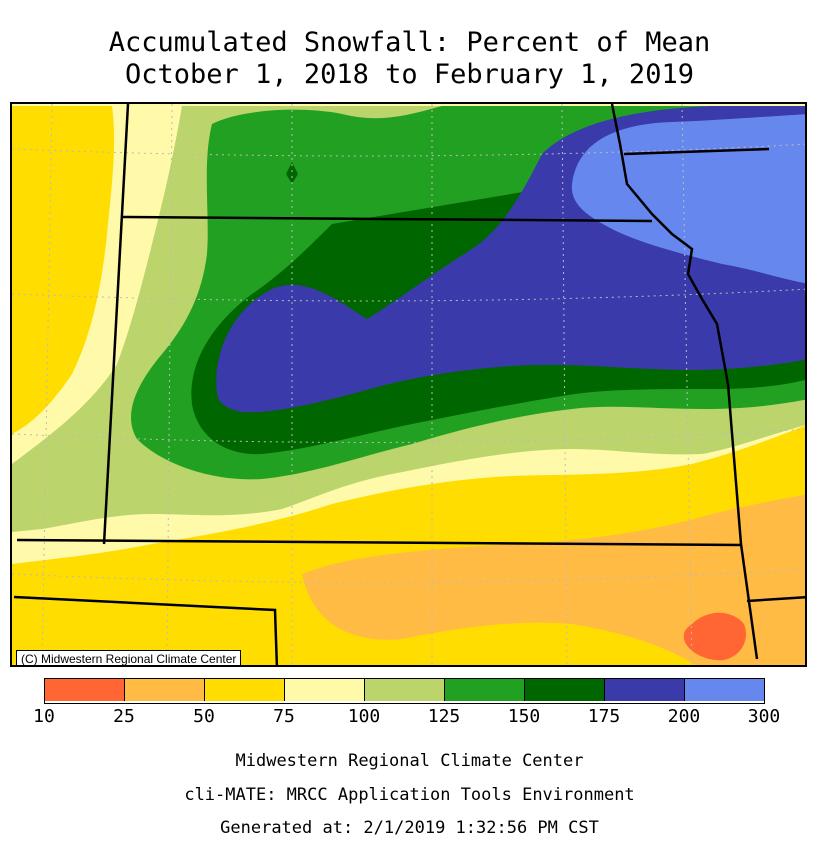  I want to click on border-ks-mo-east, so click(775, 599).